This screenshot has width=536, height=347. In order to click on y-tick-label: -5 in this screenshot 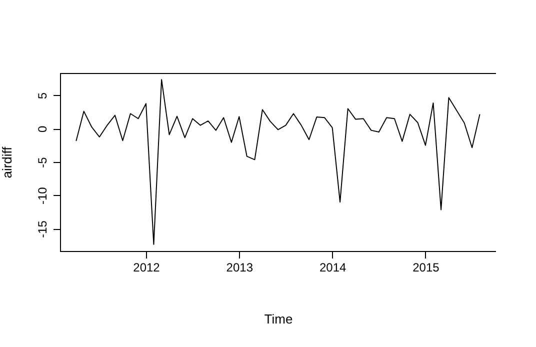, I will do `click(43, 162)`.